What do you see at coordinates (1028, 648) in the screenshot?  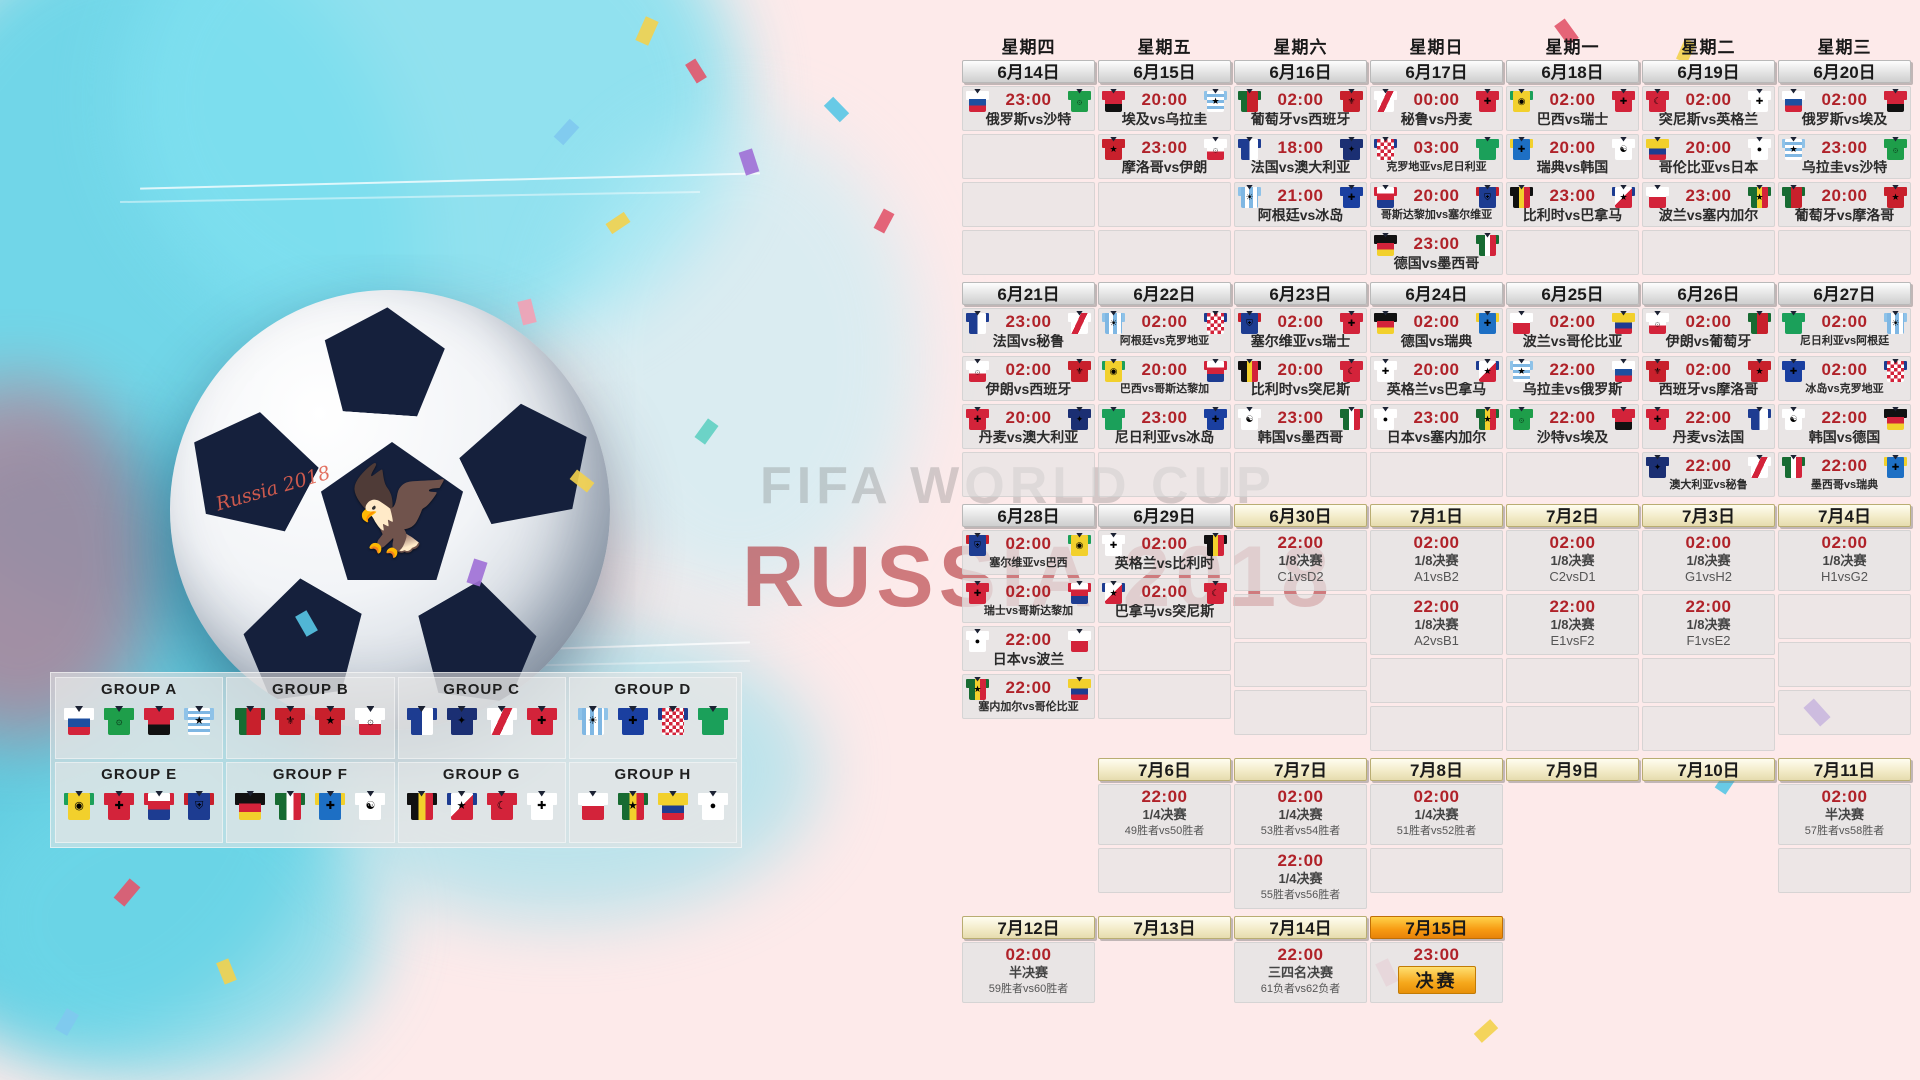 I see `match-cell: ● 22:00 日本vs波兰` at bounding box center [1028, 648].